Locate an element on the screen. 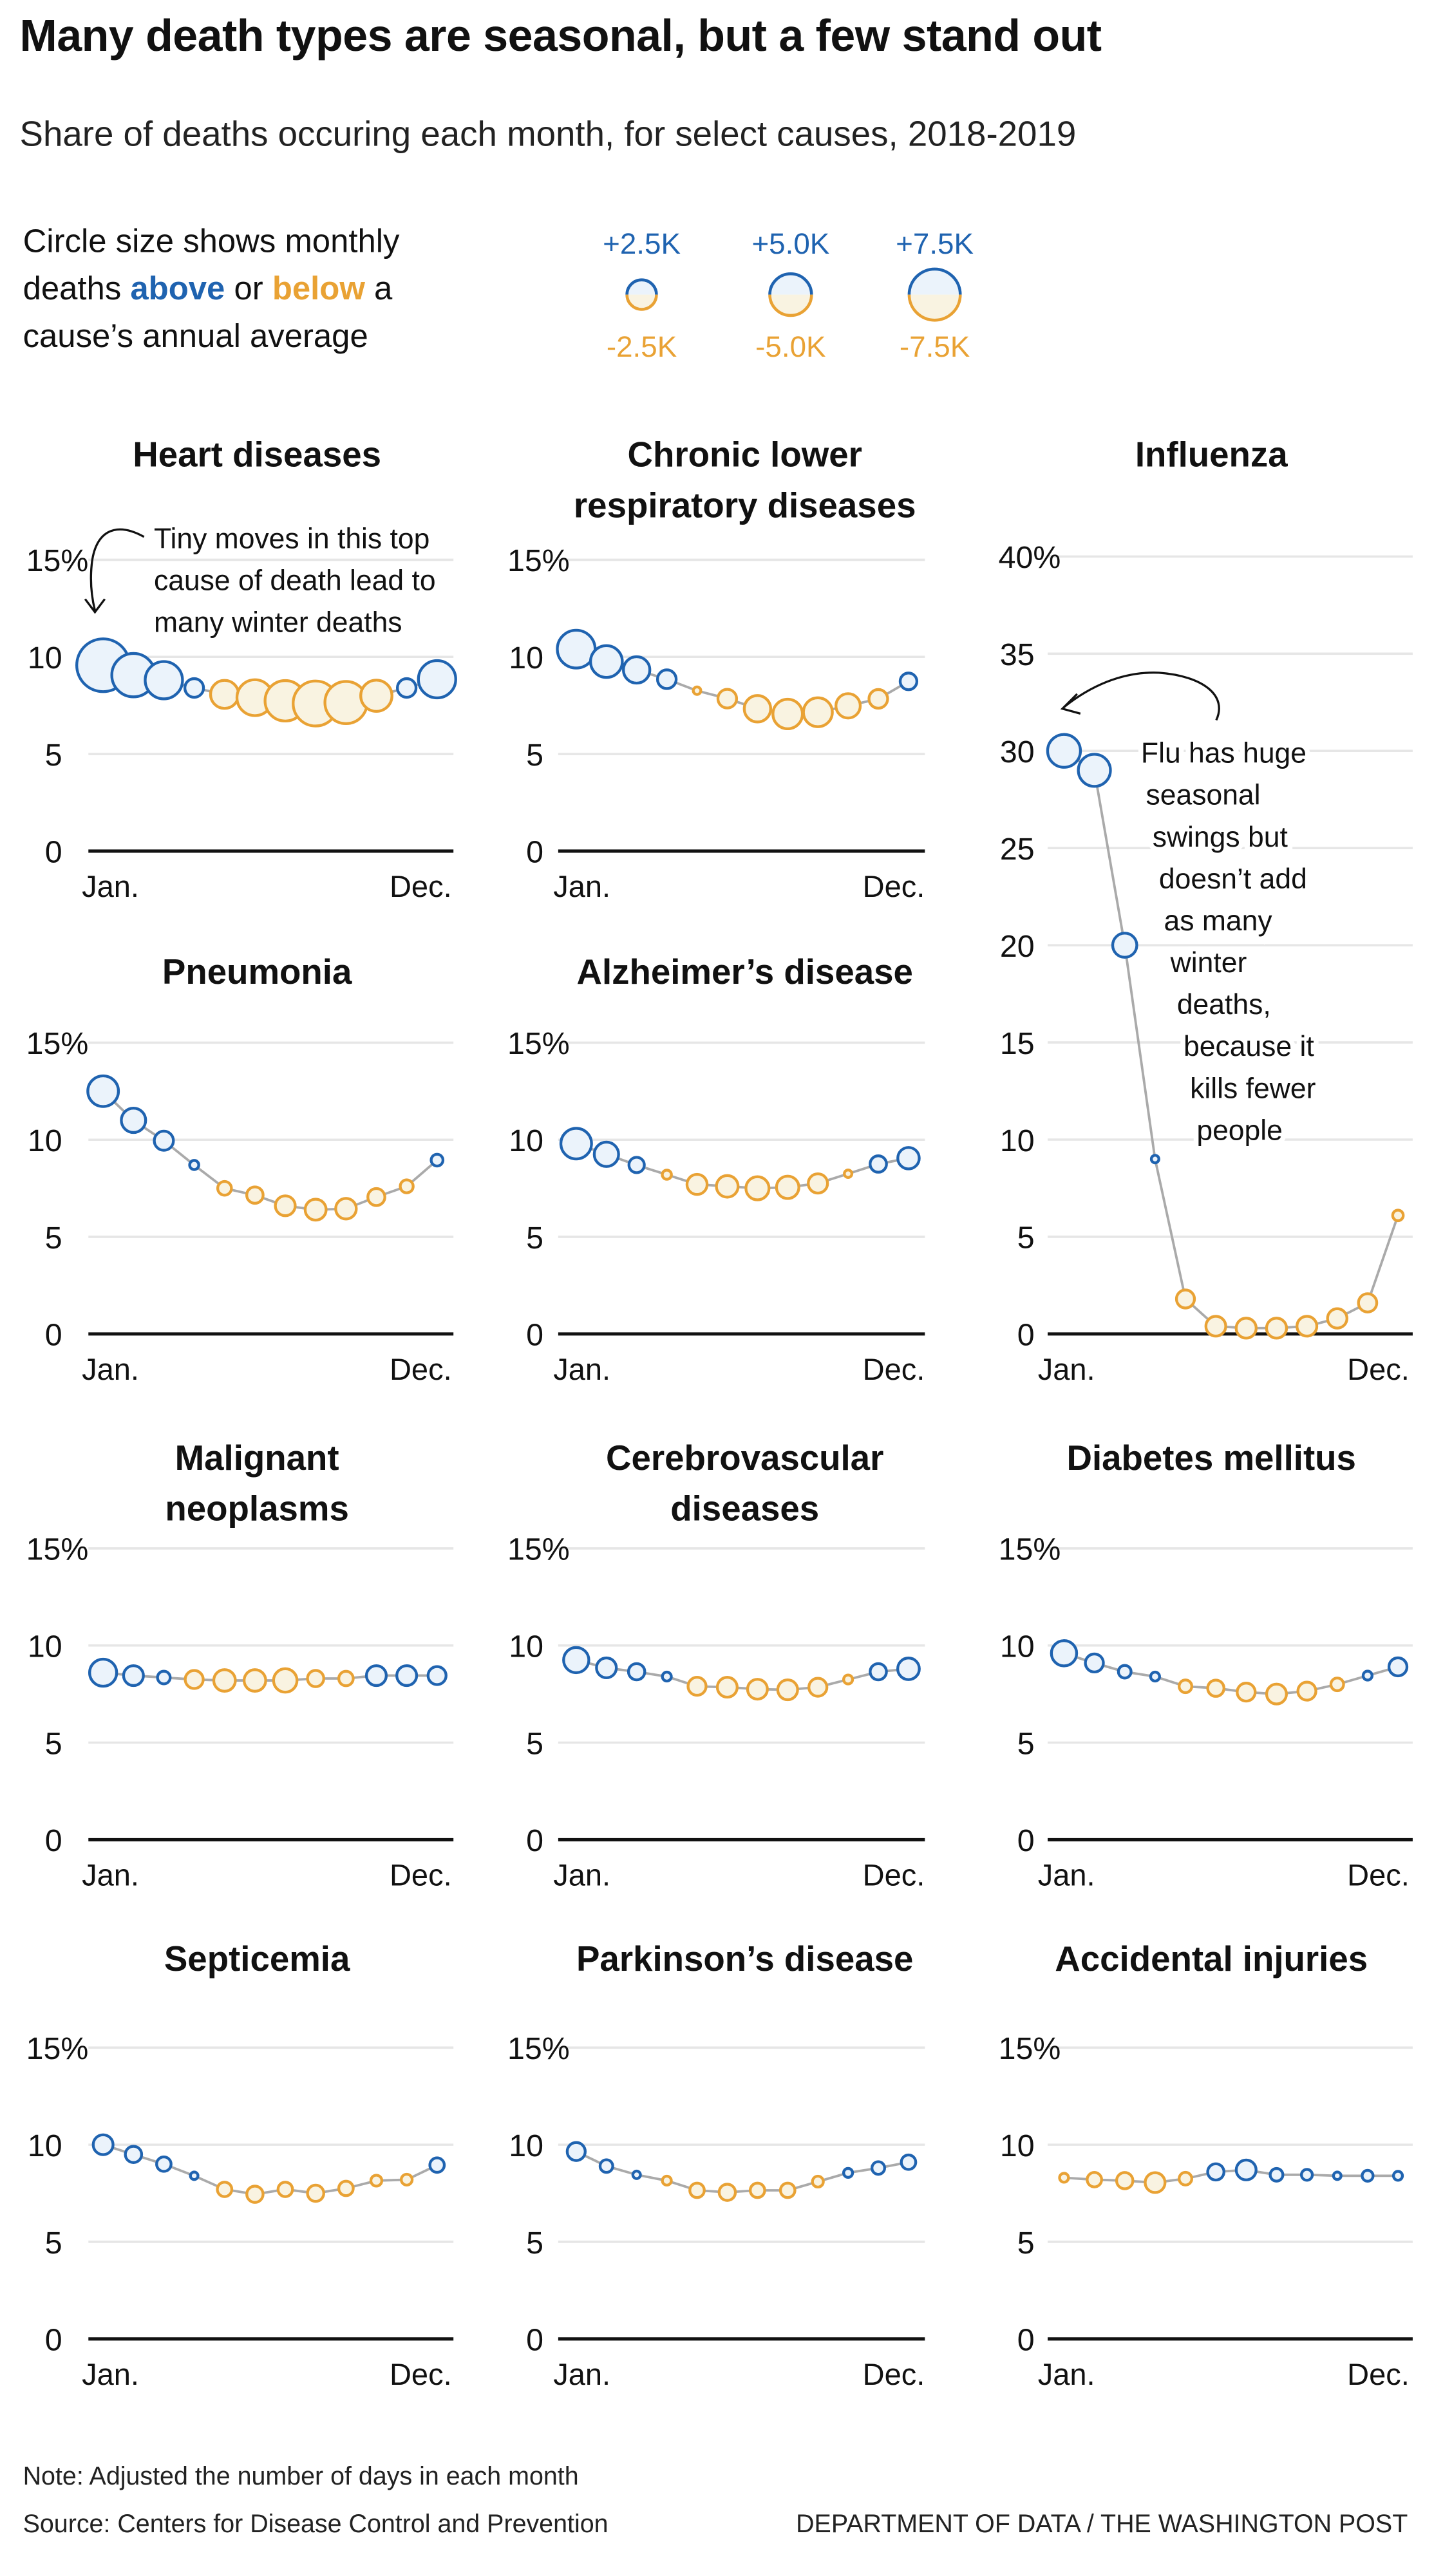  y-tick-label: 30 is located at coordinates (1017, 752).